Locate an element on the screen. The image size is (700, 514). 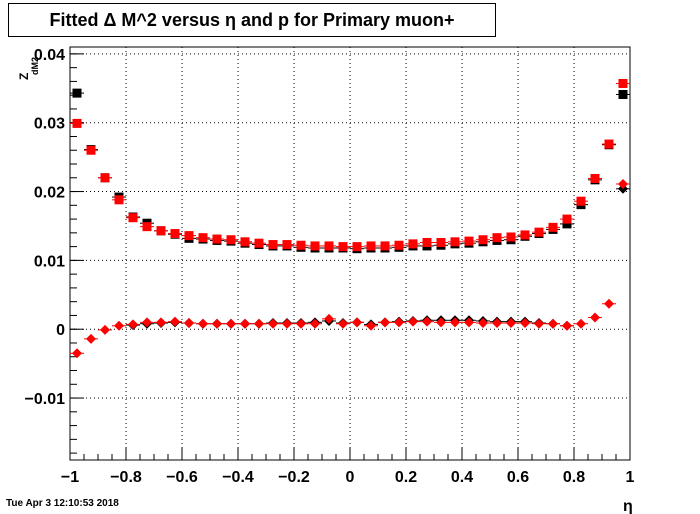
x-tick-label: −1 is located at coordinates (70, 477).